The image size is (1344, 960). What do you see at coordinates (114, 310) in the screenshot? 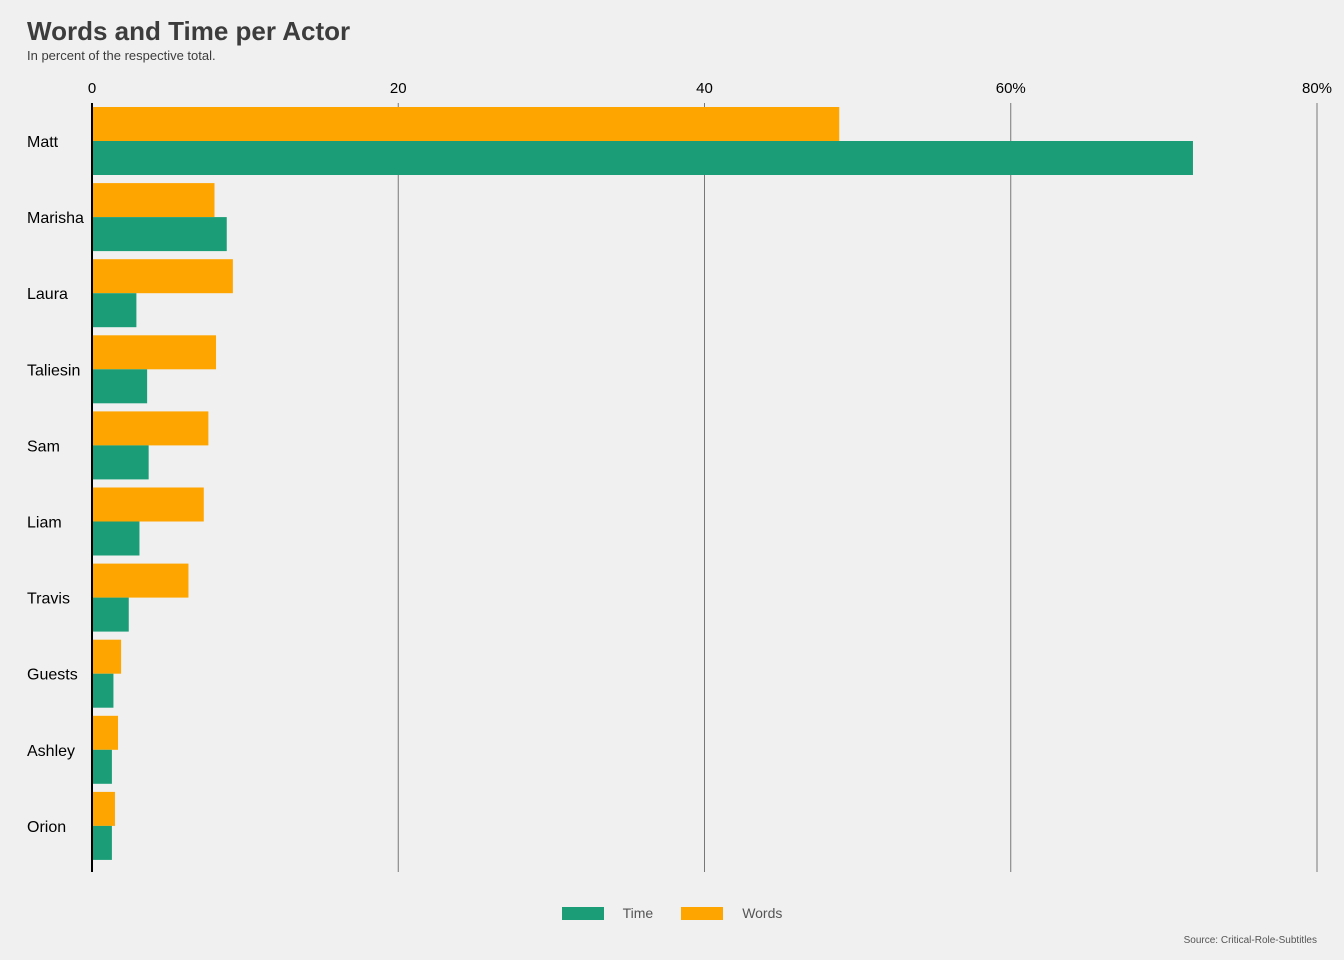
I see `bar-time-laura` at bounding box center [114, 310].